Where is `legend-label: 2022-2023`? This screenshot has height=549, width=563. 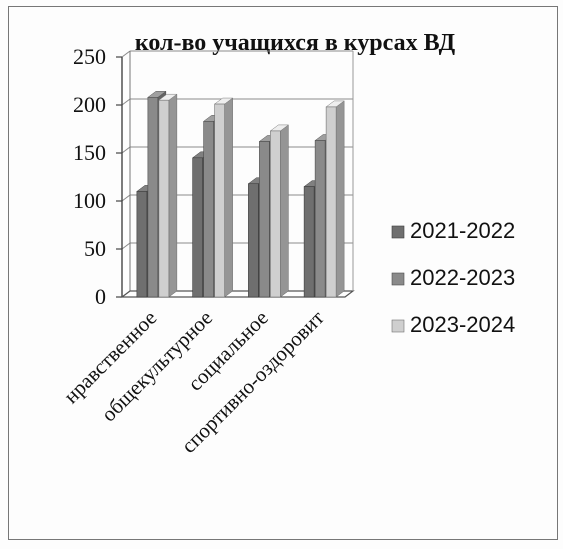 legend-label: 2022-2023 is located at coordinates (462, 277).